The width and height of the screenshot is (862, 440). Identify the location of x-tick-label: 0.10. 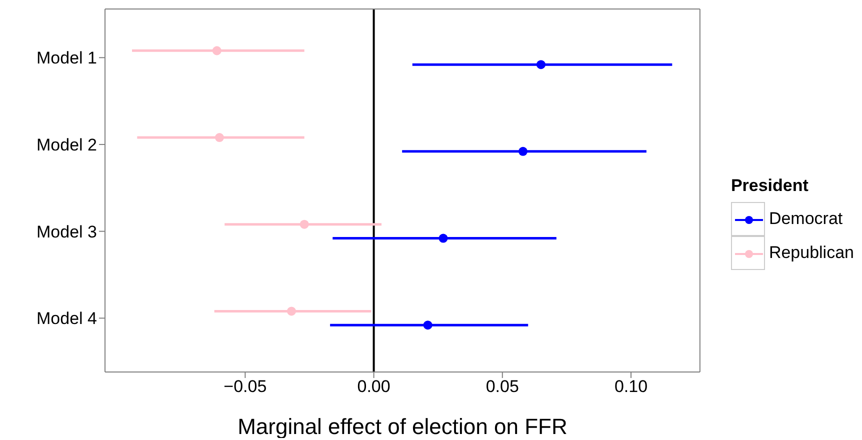
(631, 386).